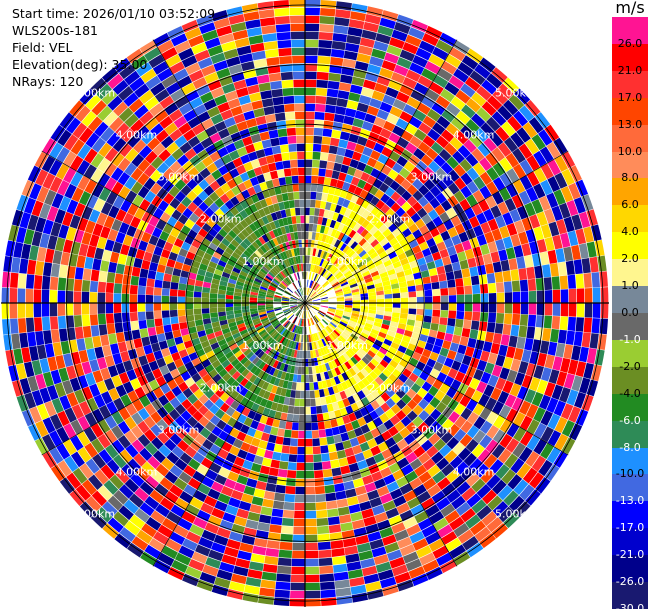 This screenshot has height=615, width=650. I want to click on range-ring-label: 4.00km, so click(137, 472).